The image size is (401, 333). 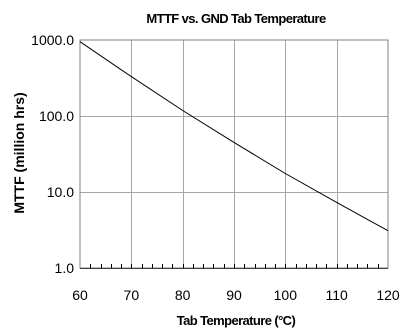 I want to click on y-tick-label-1: 10.0, so click(x=60, y=192).